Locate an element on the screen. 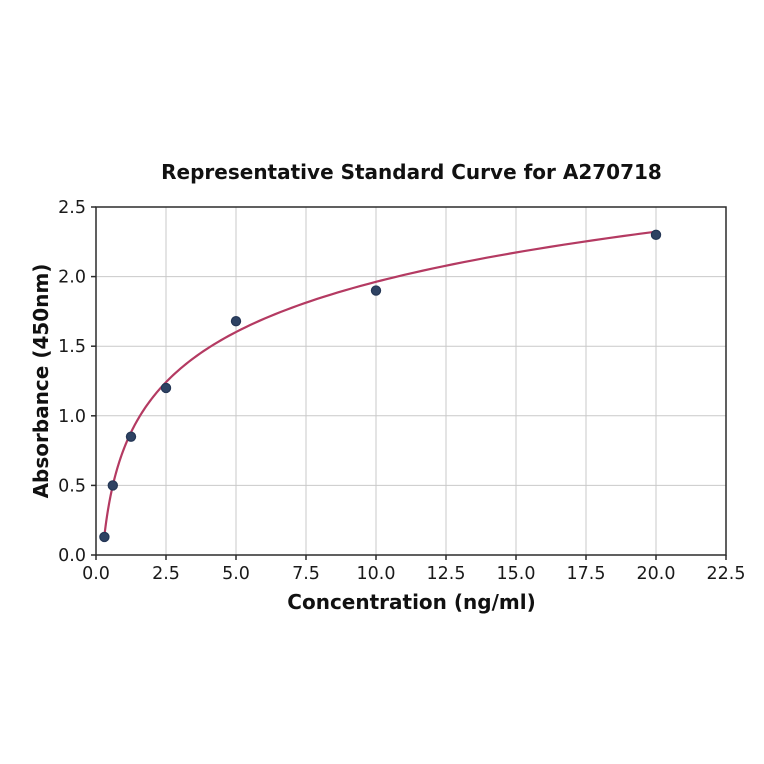 This screenshot has width=764, height=764. y-tick-label: 0.5 is located at coordinates (72, 486).